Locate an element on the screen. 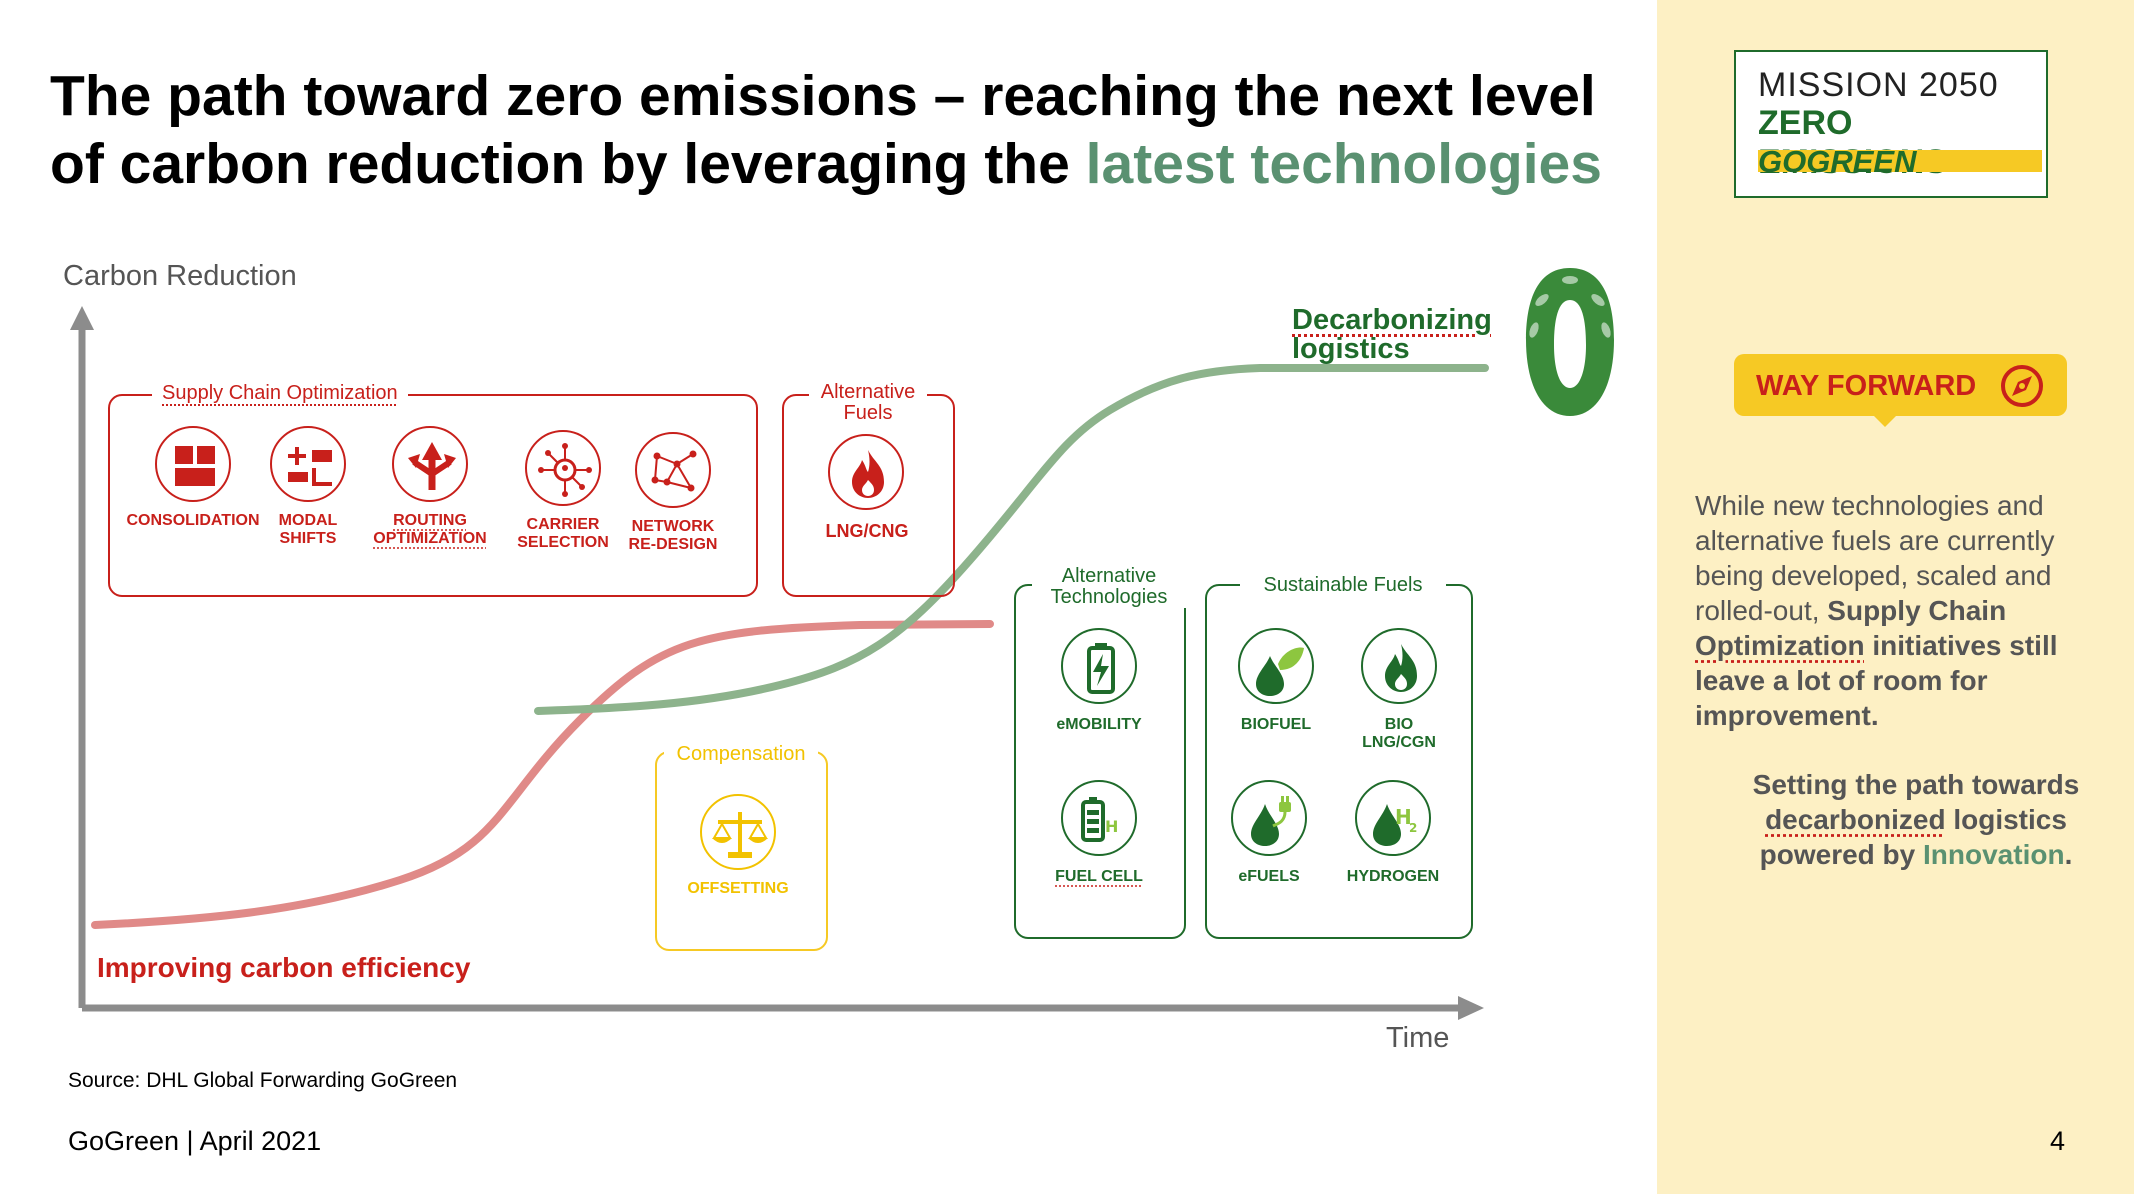 The height and width of the screenshot is (1194, 2134). way-forward-label: WAY FORWARD is located at coordinates (1866, 386).